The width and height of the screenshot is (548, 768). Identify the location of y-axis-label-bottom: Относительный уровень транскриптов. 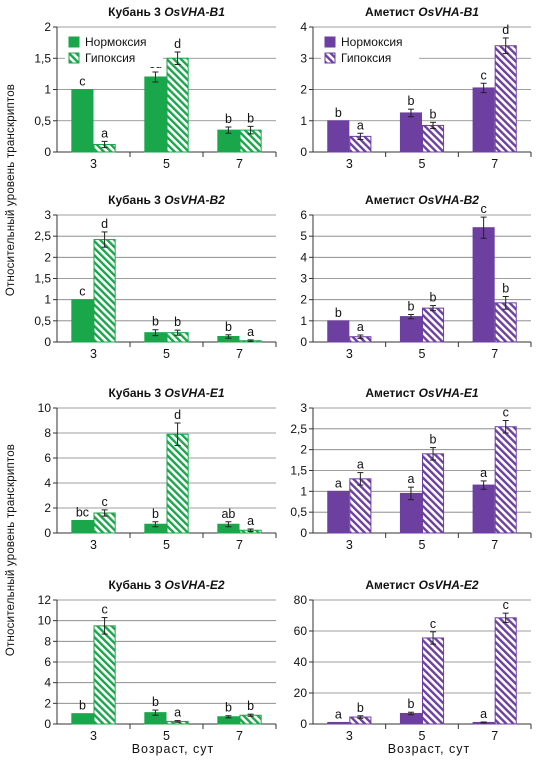
(11, 550).